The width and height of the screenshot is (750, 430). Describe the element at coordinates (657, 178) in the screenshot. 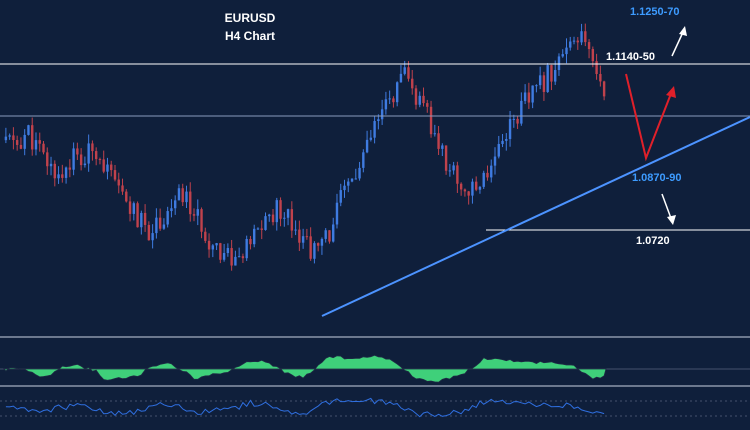

I see `level-label-1-0870-90: 1.0870-90` at that location.